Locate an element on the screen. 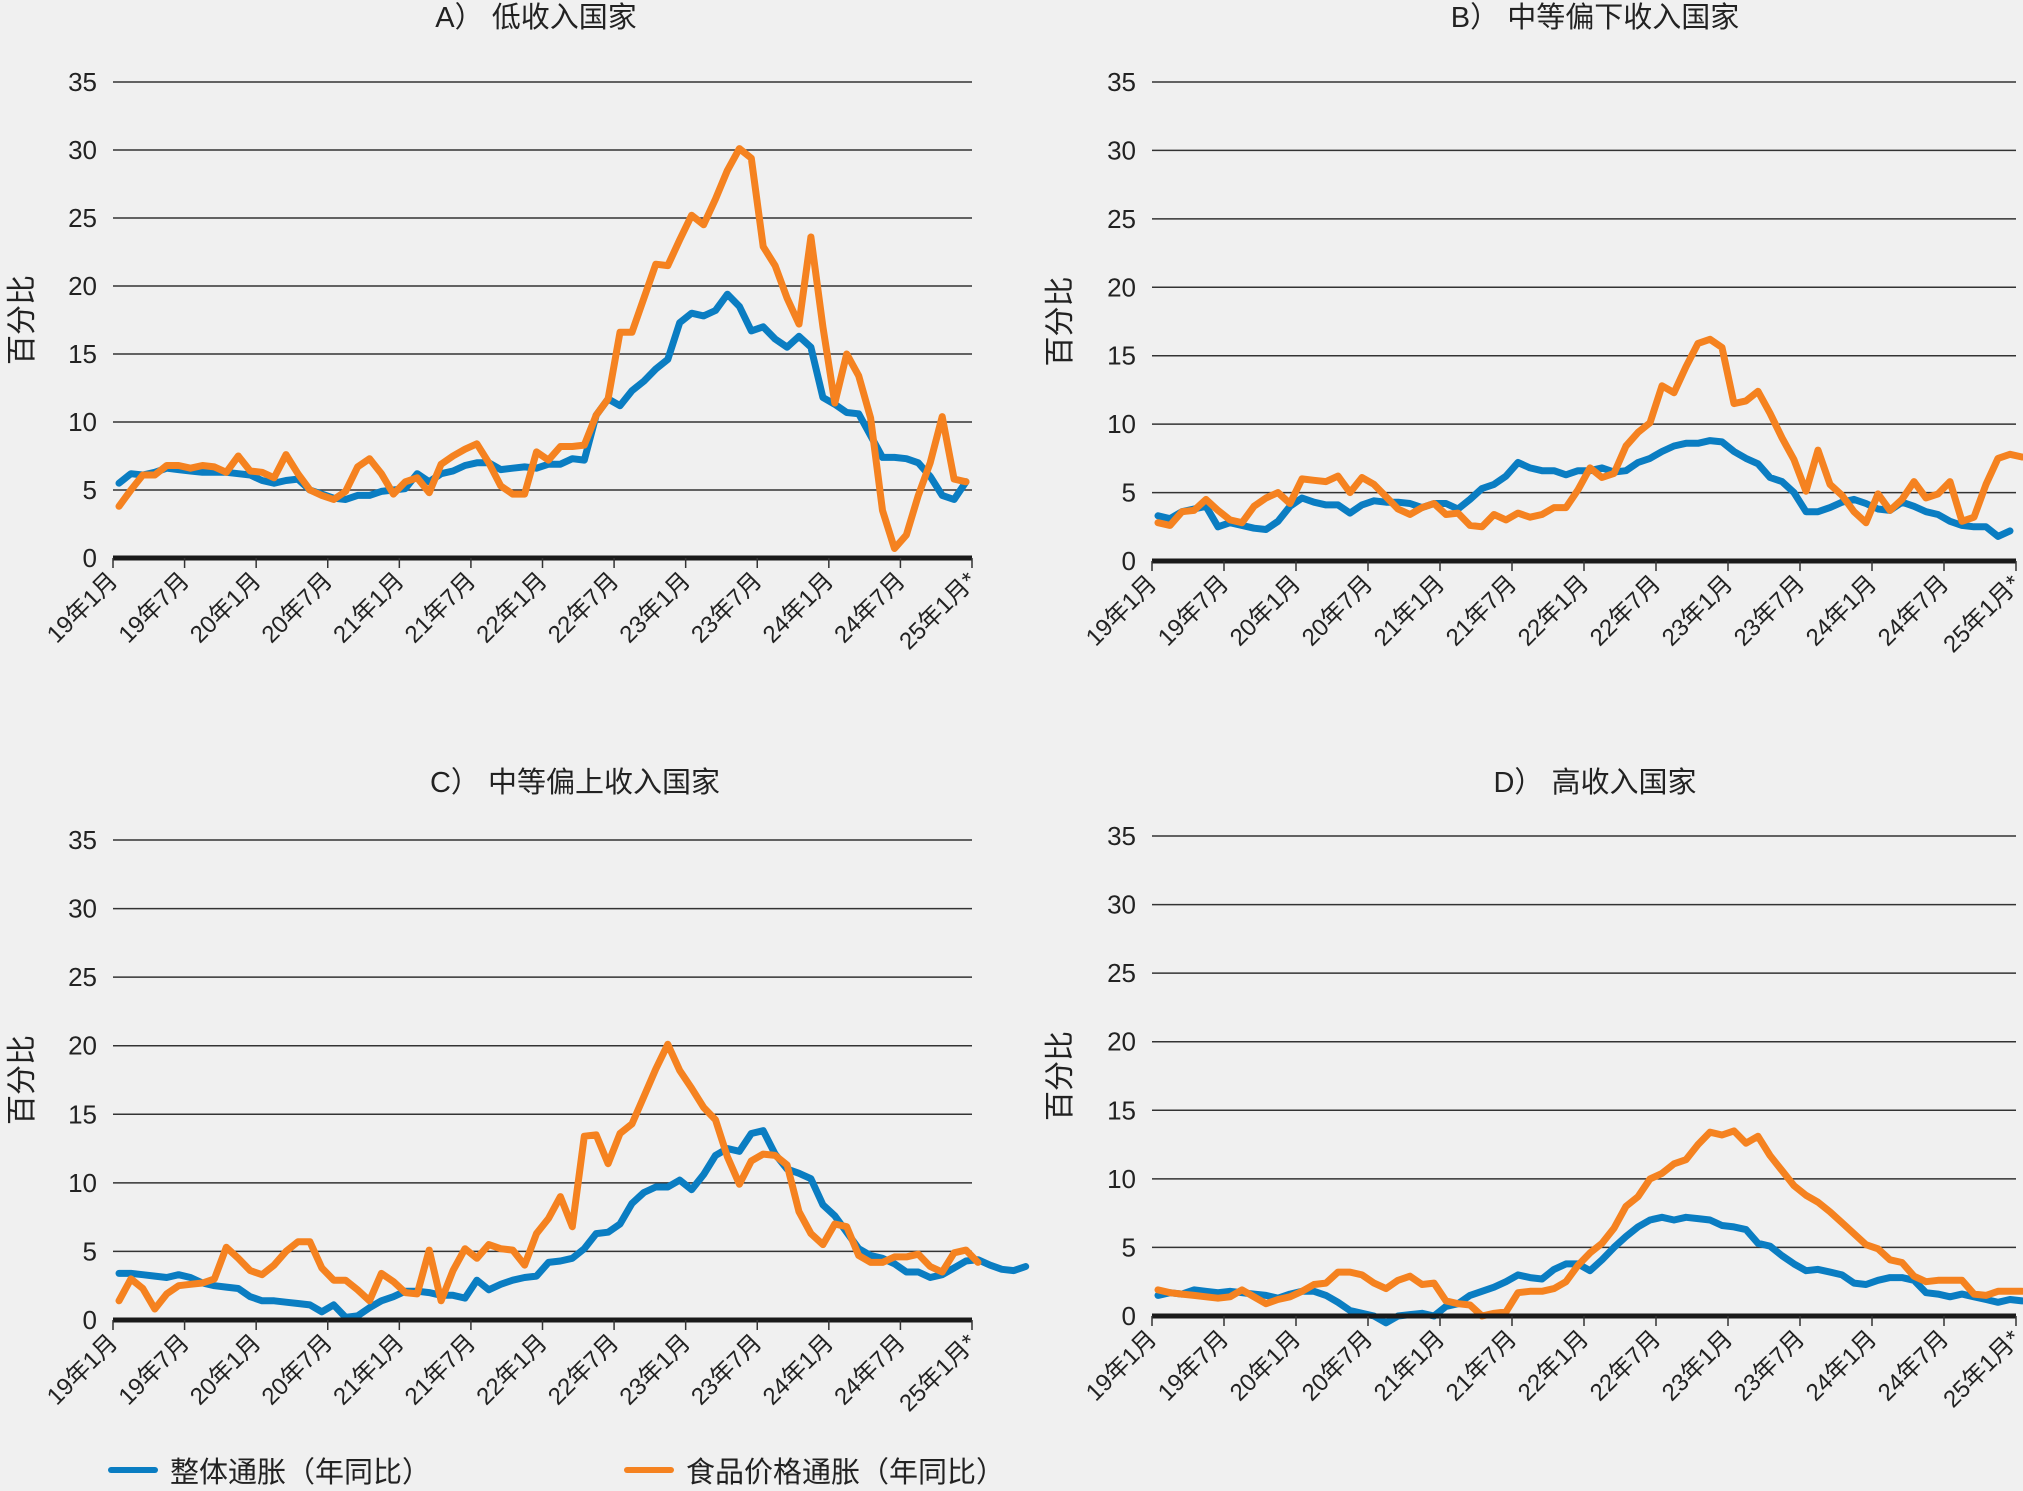 The image size is (2023, 1491). panel-title: A） 低收入国家 is located at coordinates (535, 17).